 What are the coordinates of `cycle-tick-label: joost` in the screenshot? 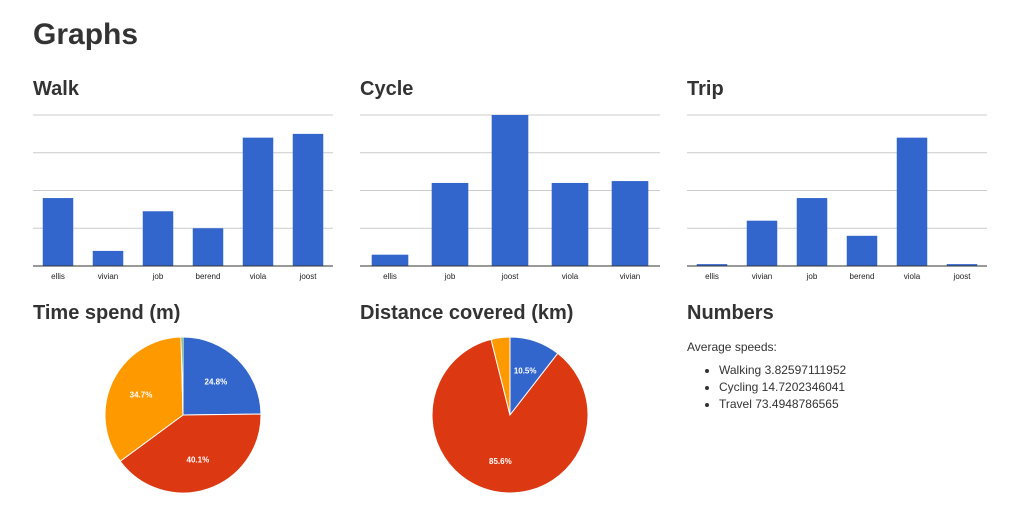 It's located at (510, 276).